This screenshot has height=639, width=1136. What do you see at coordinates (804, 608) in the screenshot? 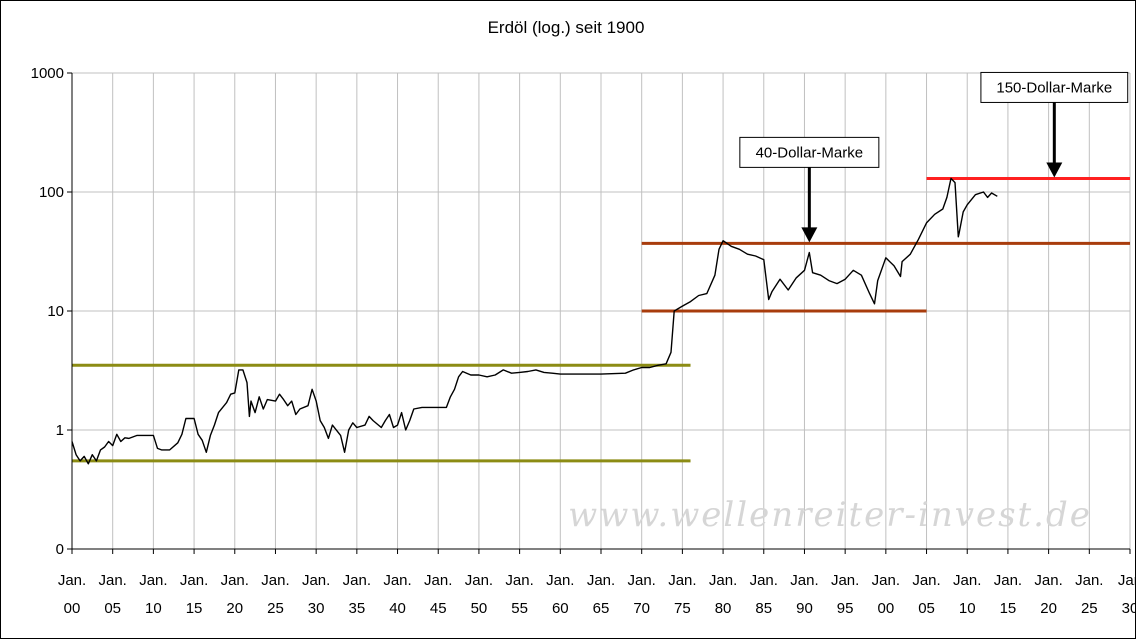
I see `x-tick-label-bottom: 90` at bounding box center [804, 608].